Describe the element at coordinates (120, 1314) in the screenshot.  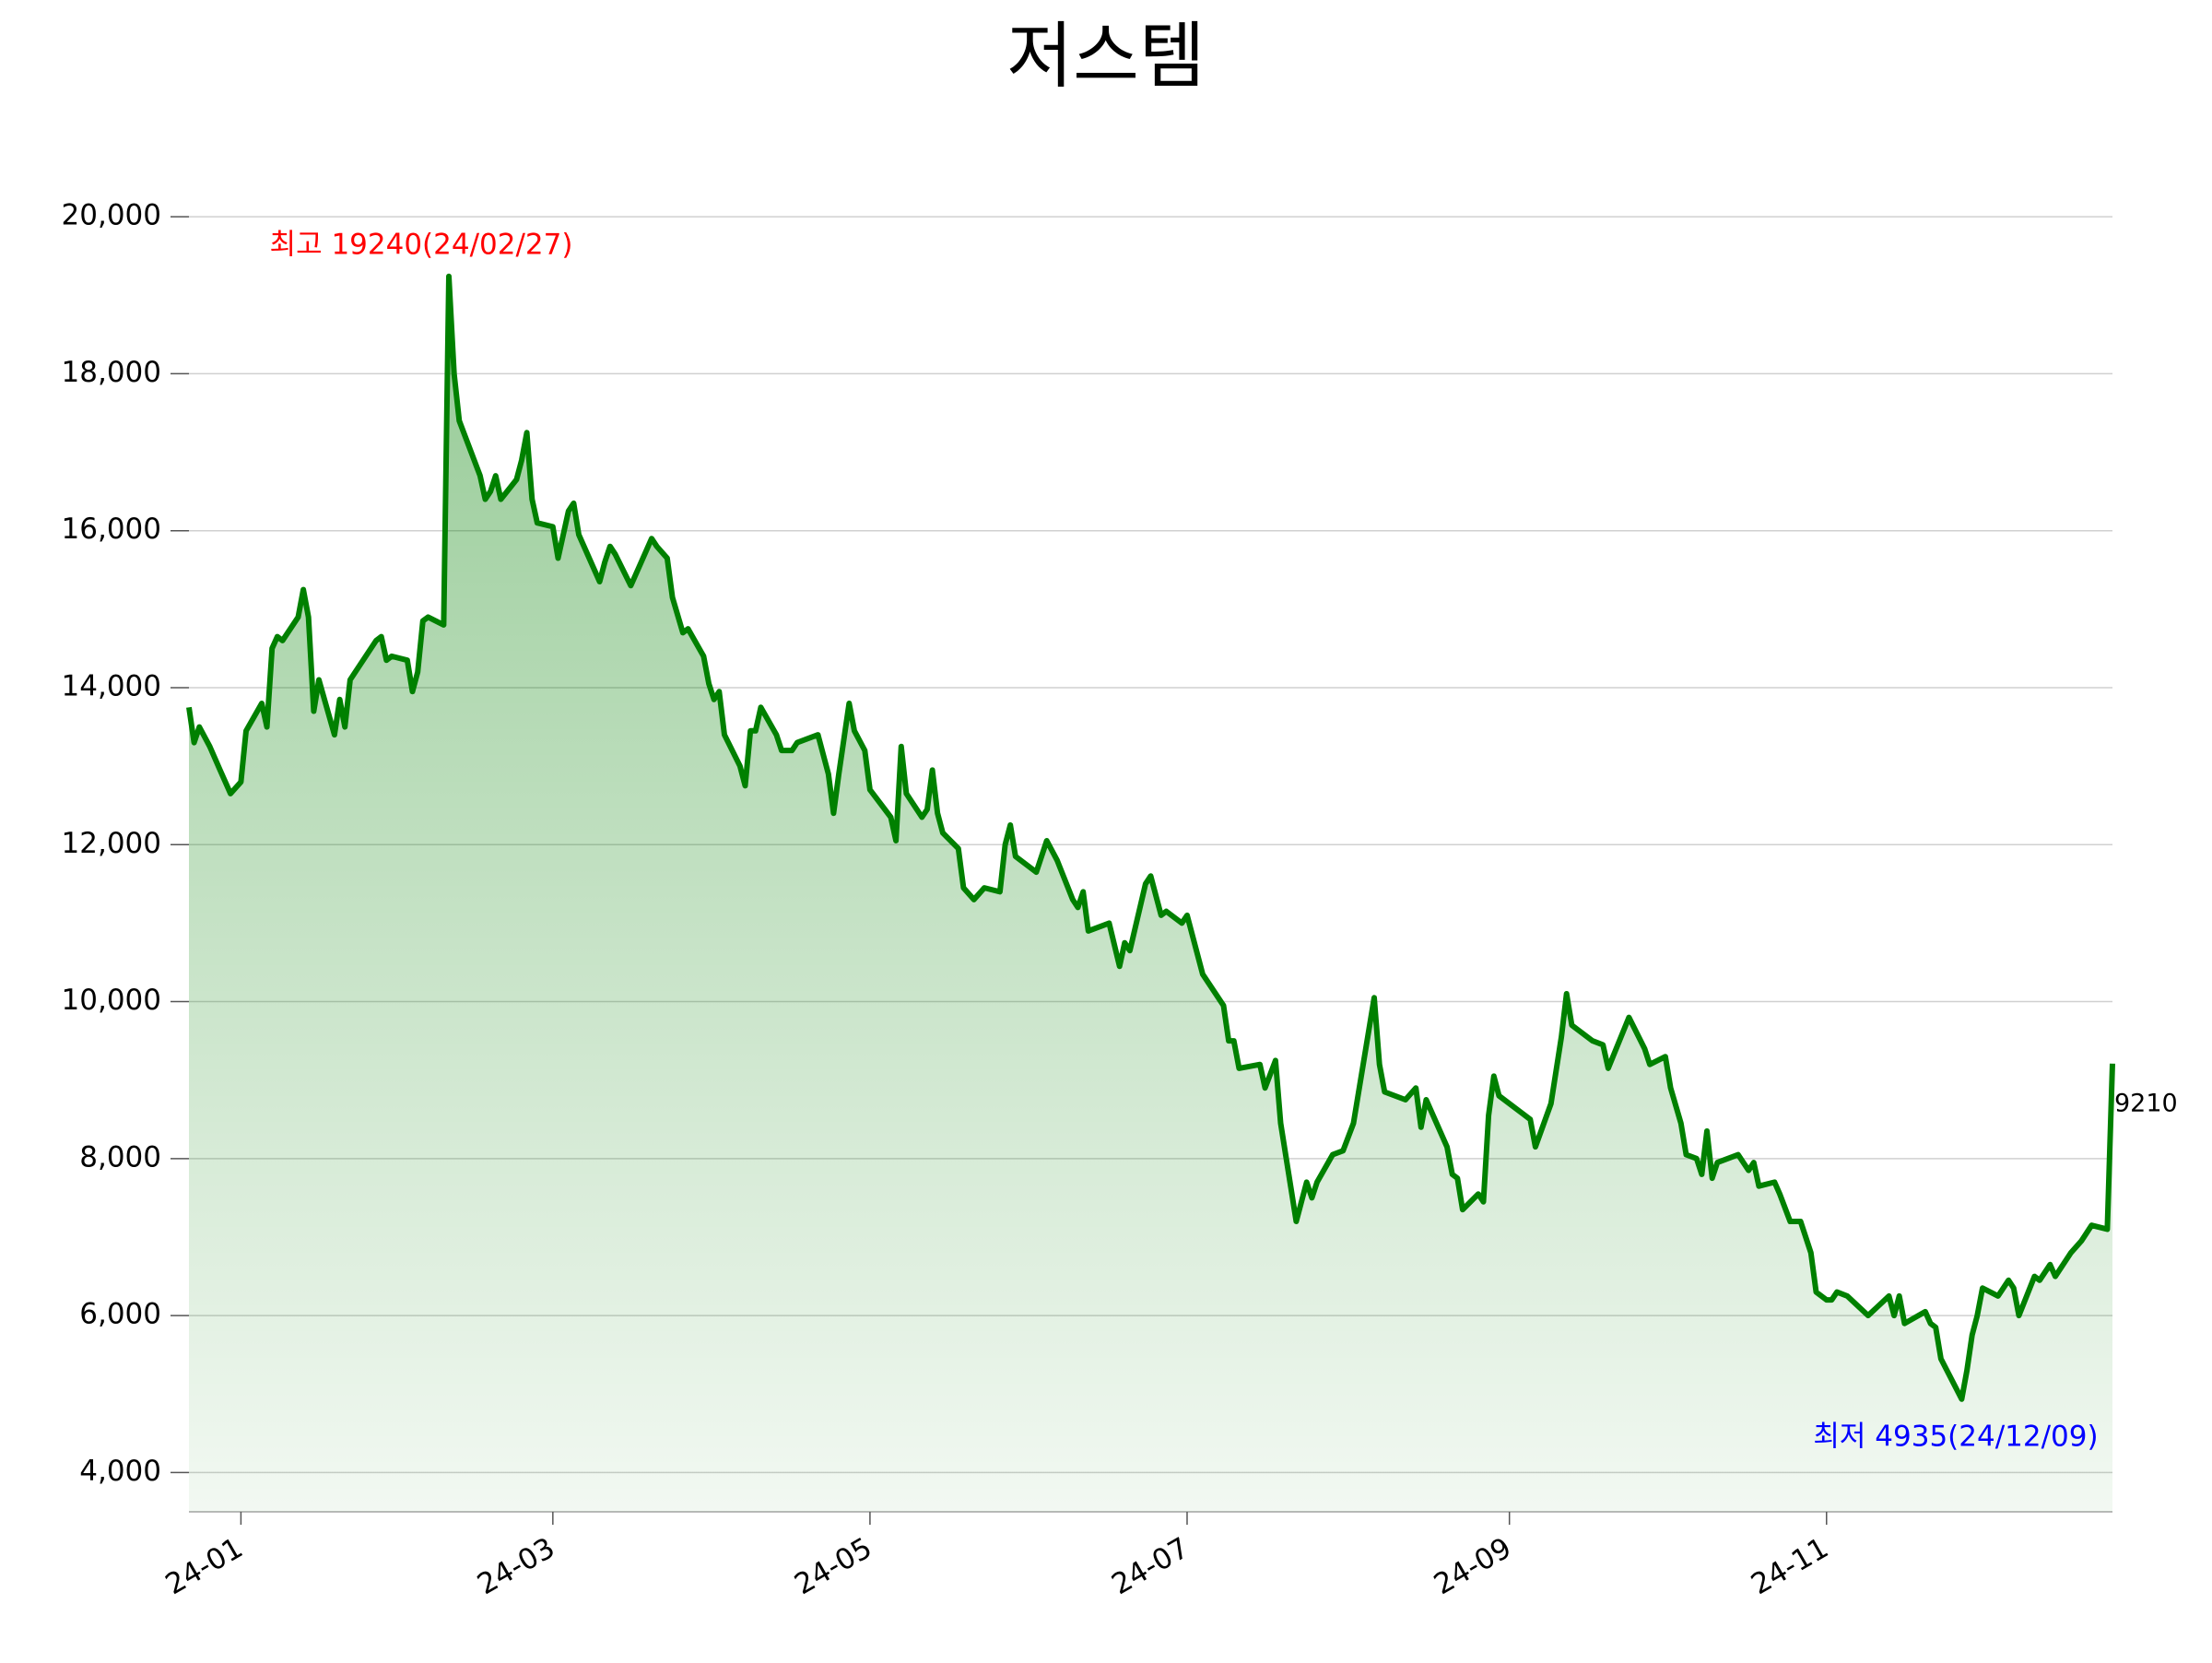
I see `y-tick-label: 6,000` at that location.